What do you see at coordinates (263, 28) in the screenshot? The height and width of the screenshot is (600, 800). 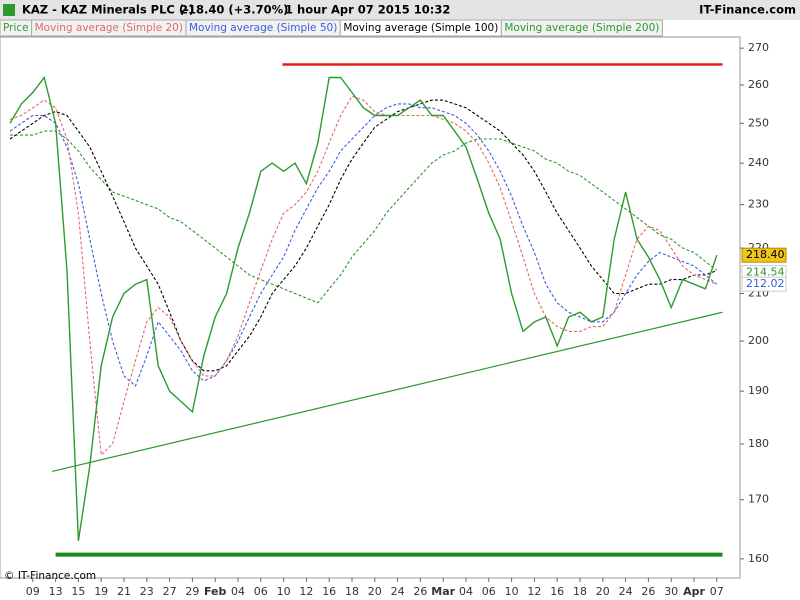 I see `legend-entry: Moving average (Simple 50)` at bounding box center [263, 28].